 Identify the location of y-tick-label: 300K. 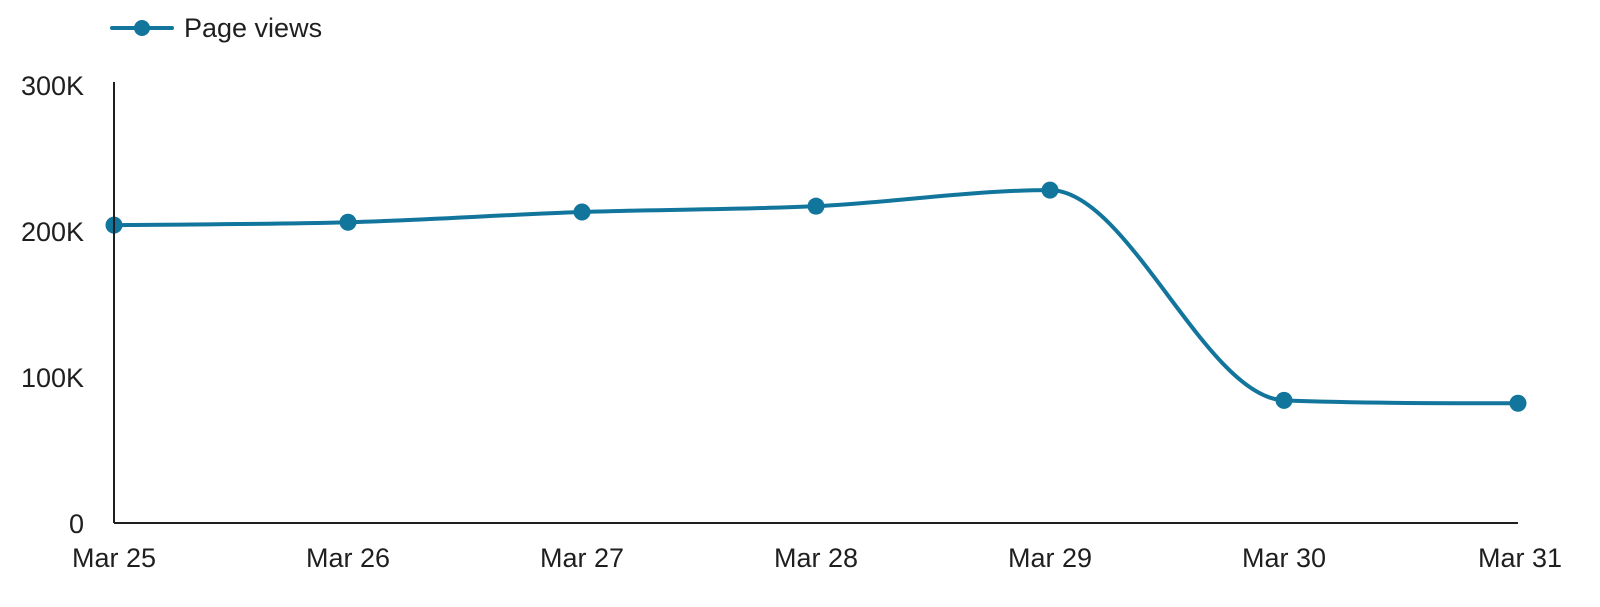
(52, 86).